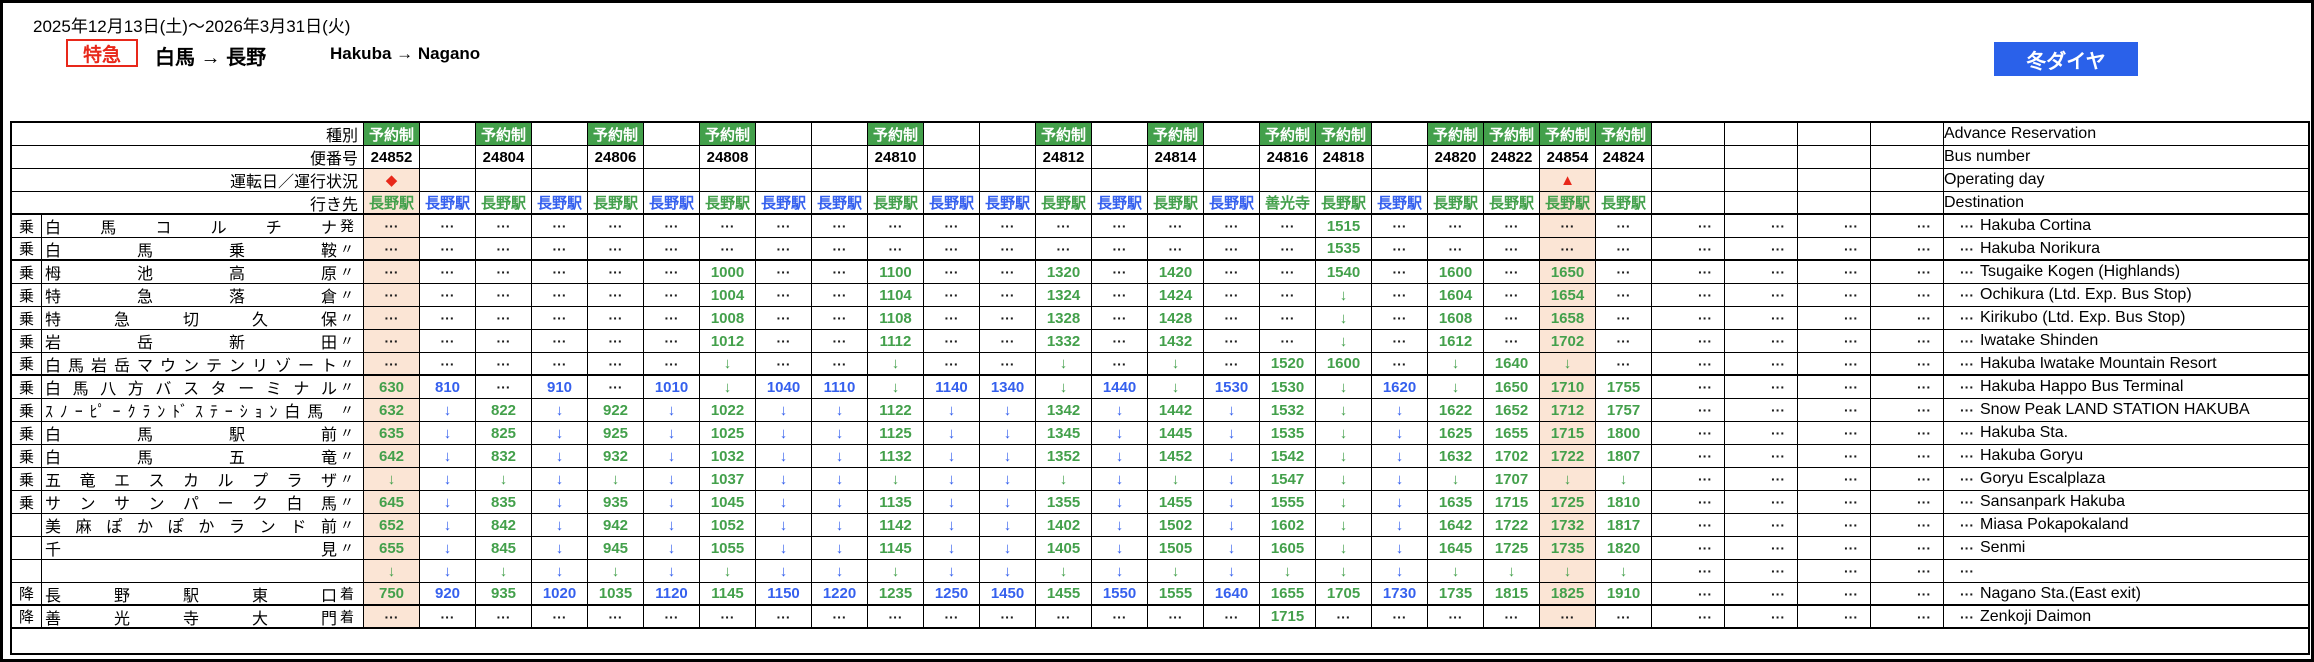 The height and width of the screenshot is (662, 2314). I want to click on english-label: Hakuba Cortina, so click(2036, 225).